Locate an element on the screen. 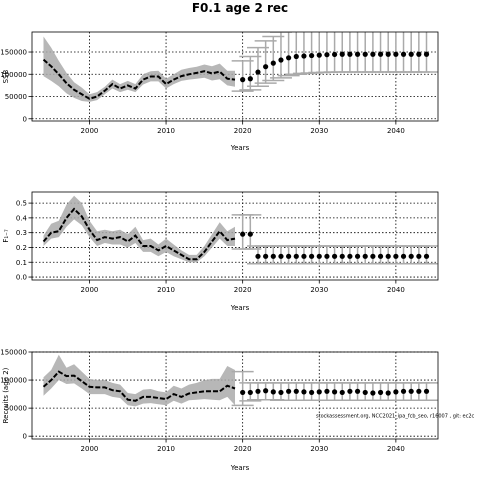 This screenshot has height=480, width=480. y-tick-label: 0.4 is located at coordinates (22, 218).